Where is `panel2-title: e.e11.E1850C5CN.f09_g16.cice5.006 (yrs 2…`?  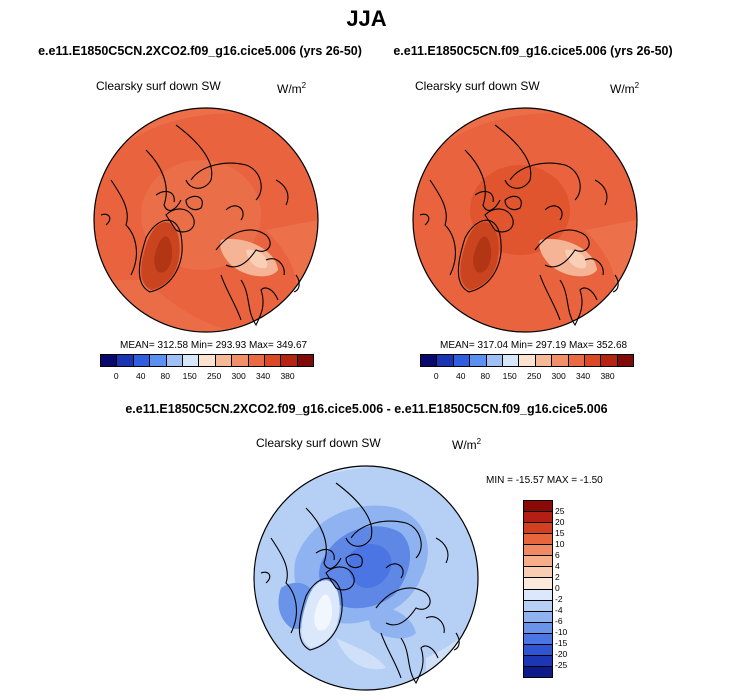
panel2-title: e.e11.E1850C5CN.f09_g16.cice5.006 (yrs 2… is located at coordinates (533, 51).